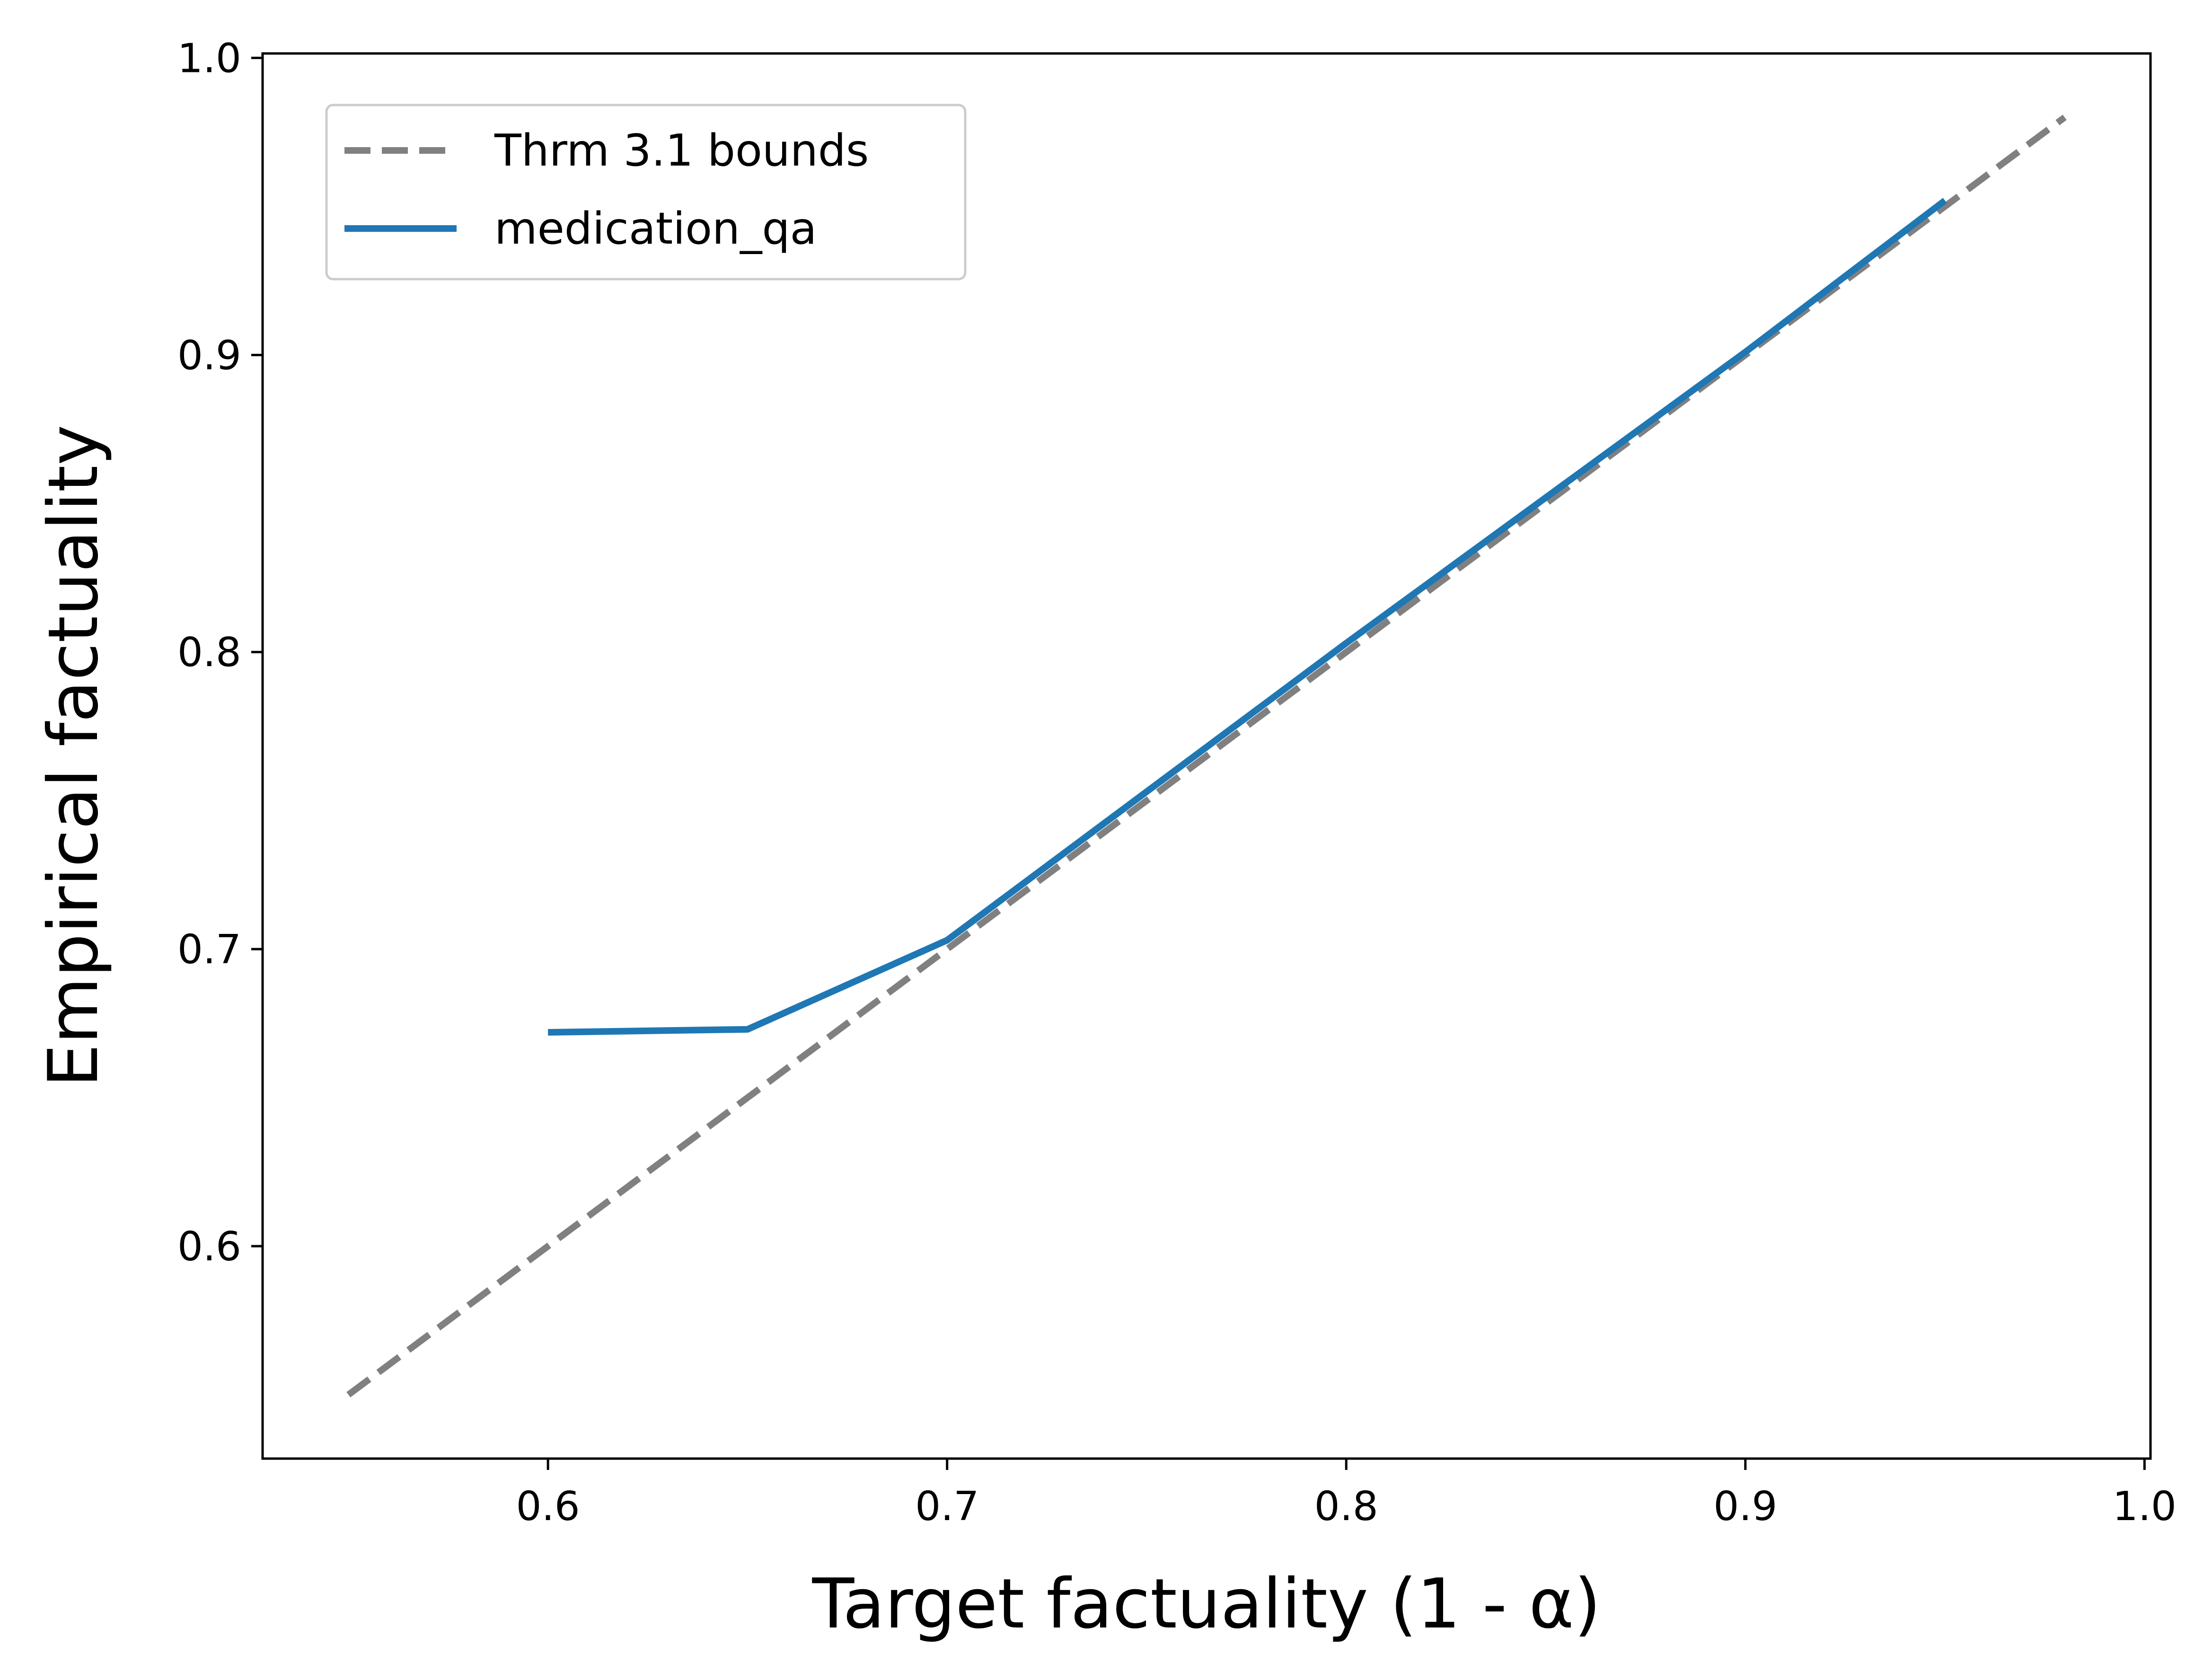 The height and width of the screenshot is (1680, 2212). Describe the element at coordinates (1346, 1506) in the screenshot. I see `x-tick-label: 0.8` at that location.